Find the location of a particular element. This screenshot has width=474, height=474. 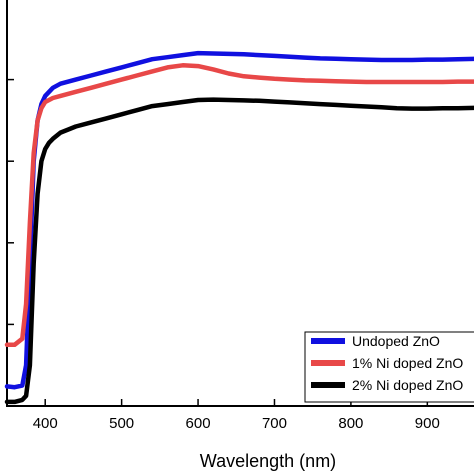

legend-label-2: 1% Ni doped ZnO is located at coordinates (407, 363).